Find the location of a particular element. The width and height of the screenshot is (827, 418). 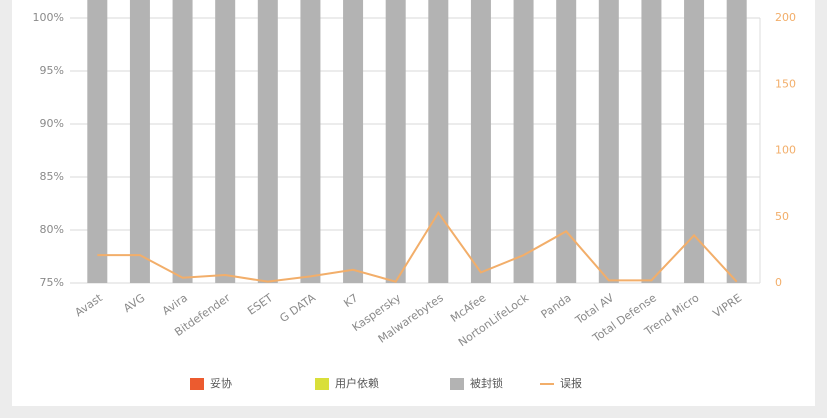

y2-tick-label: 50 is located at coordinates (782, 216).